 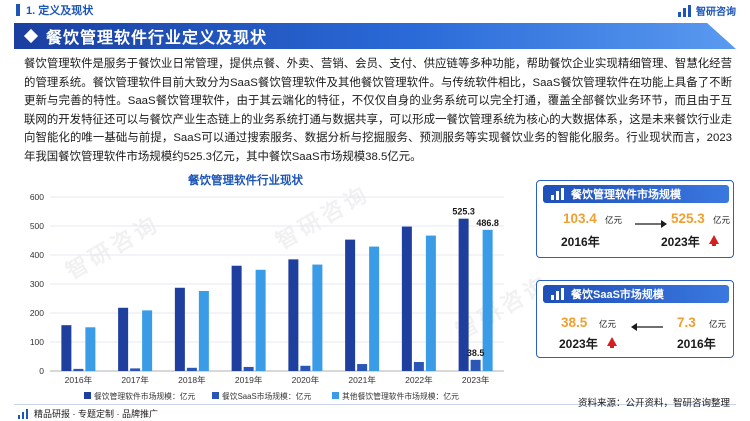 What do you see at coordinates (487, 223) in the screenshot?
I see `data-label: 486.8` at bounding box center [487, 223].